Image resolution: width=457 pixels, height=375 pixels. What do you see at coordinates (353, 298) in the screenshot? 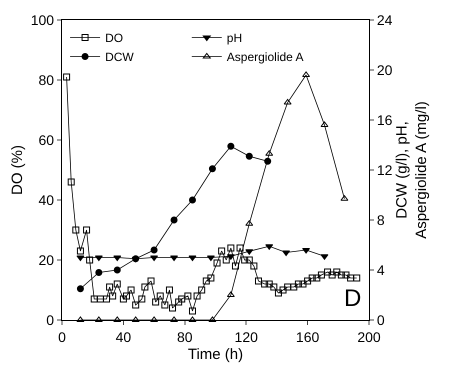
I see `annotation: D` at bounding box center [353, 298].